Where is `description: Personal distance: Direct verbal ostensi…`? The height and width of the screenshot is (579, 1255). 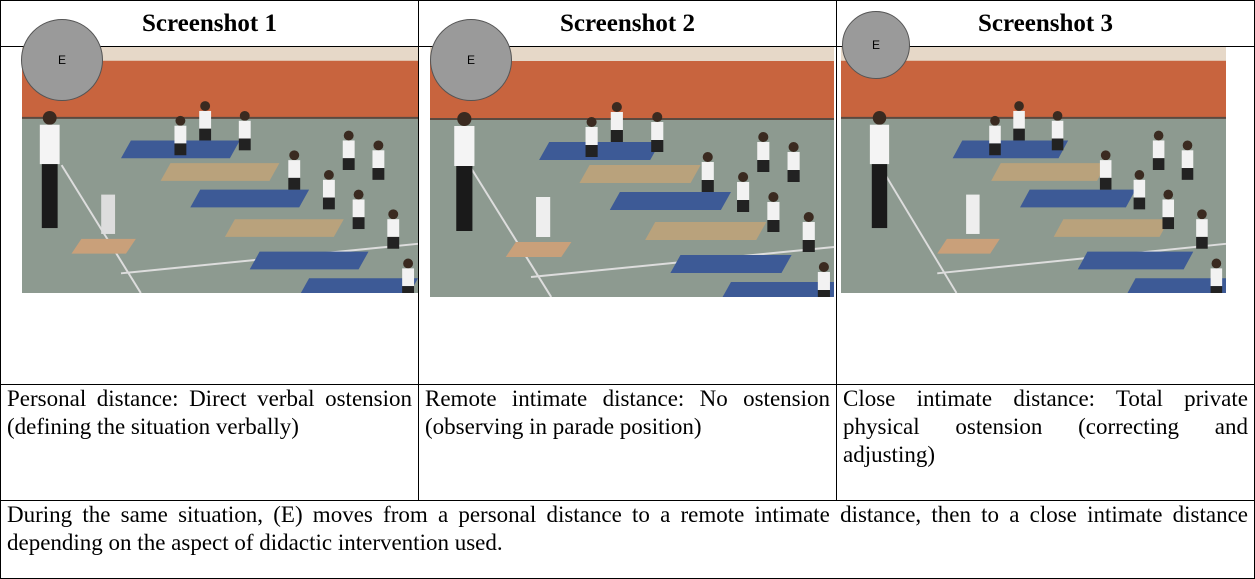 description: Personal distance: Direct verbal ostensi… is located at coordinates (209, 442).